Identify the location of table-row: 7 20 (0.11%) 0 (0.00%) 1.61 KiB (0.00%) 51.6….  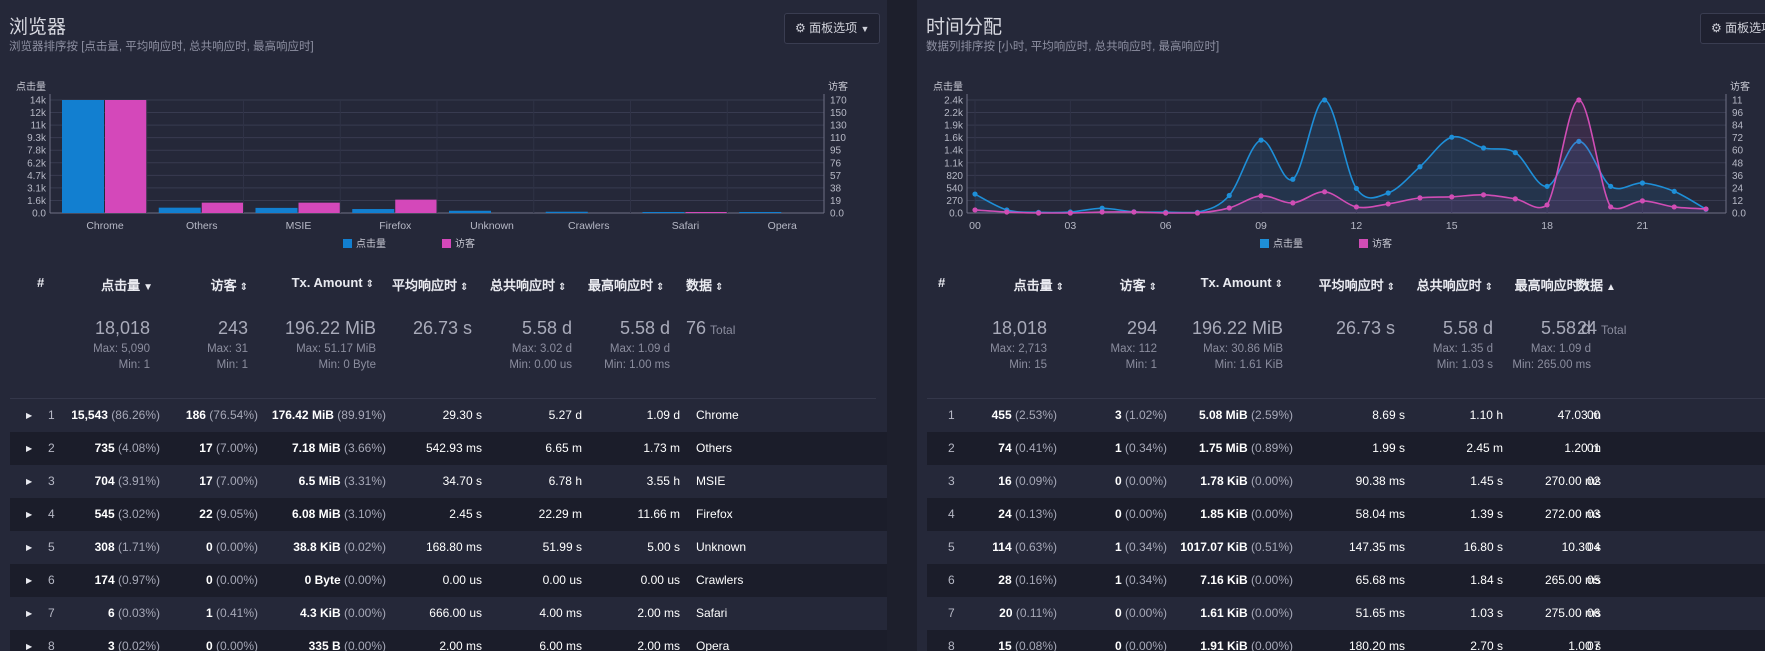
(1346, 613).